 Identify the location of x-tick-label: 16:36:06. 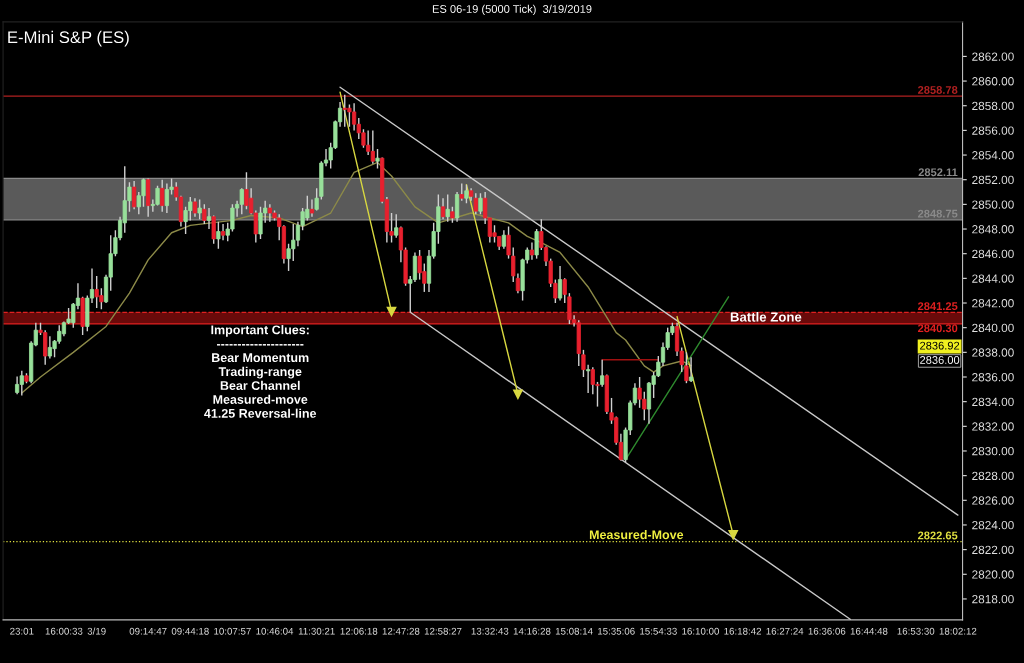
(827, 631).